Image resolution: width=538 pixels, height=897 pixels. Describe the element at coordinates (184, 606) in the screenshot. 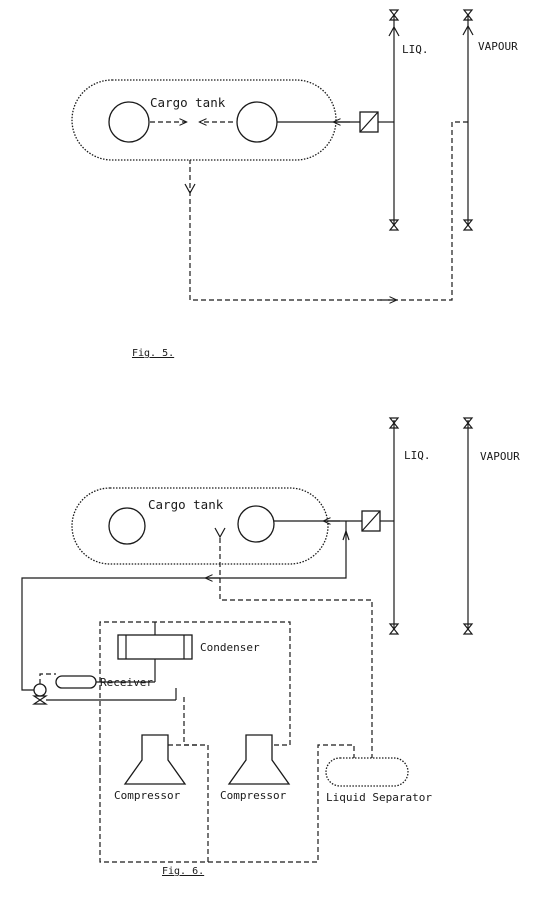

I see `condensate-return-line` at that location.